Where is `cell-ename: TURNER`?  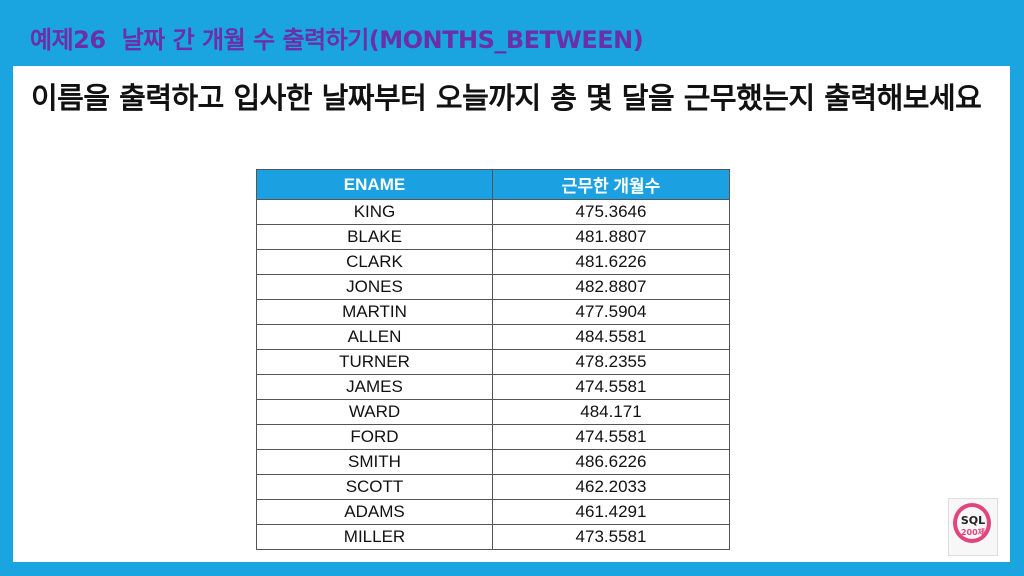 cell-ename: TURNER is located at coordinates (374, 362).